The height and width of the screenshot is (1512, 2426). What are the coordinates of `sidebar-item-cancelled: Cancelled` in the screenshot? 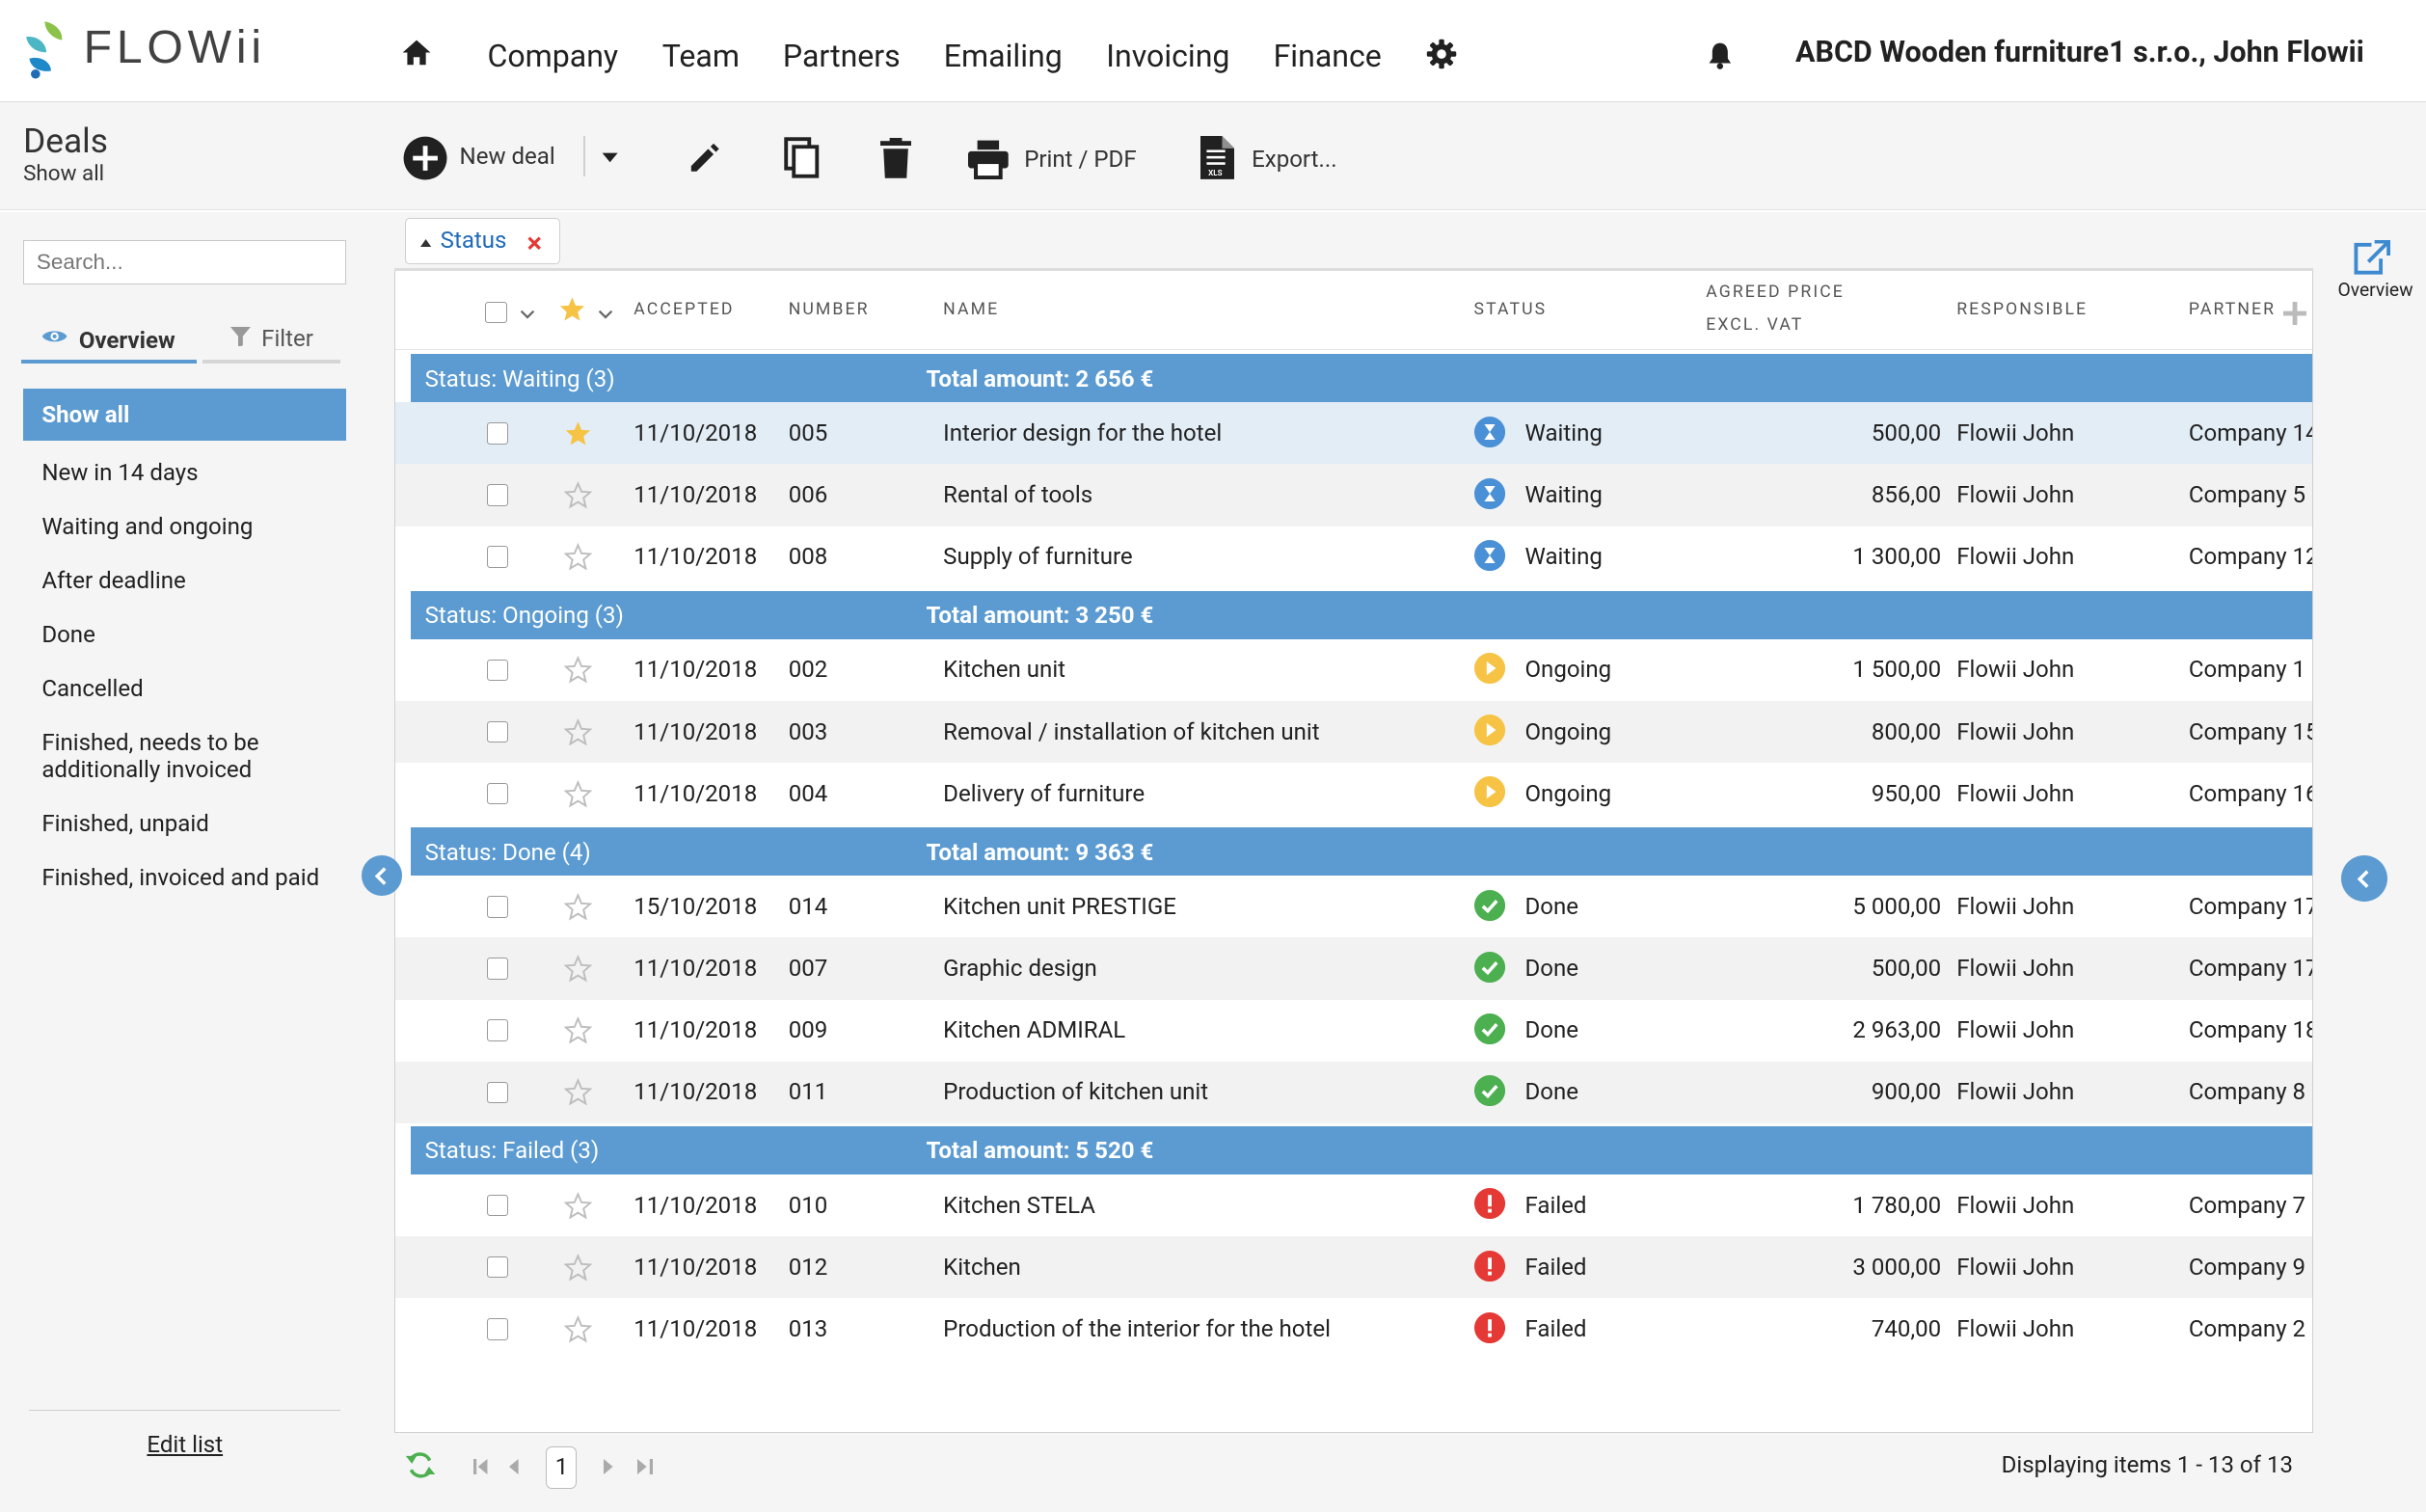 It's located at (92, 689).